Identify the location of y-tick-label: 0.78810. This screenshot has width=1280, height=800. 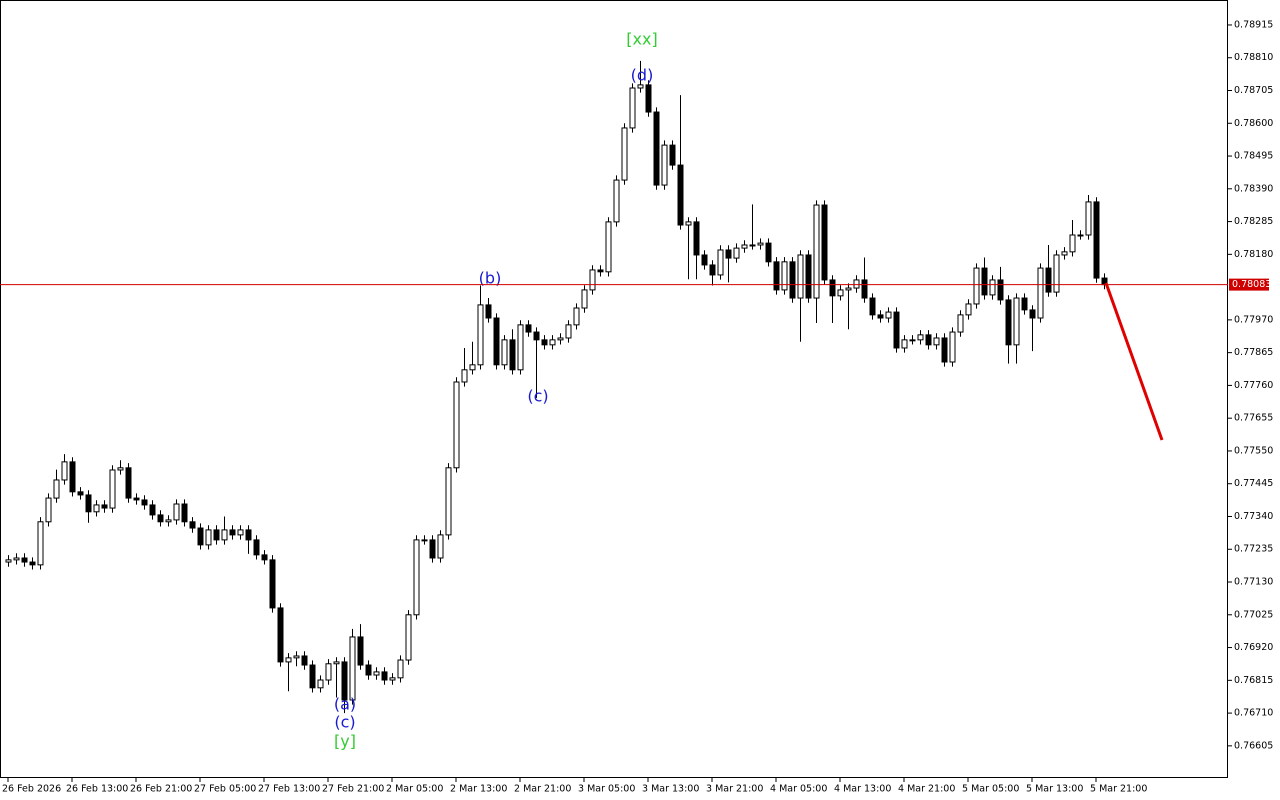
(1253, 57).